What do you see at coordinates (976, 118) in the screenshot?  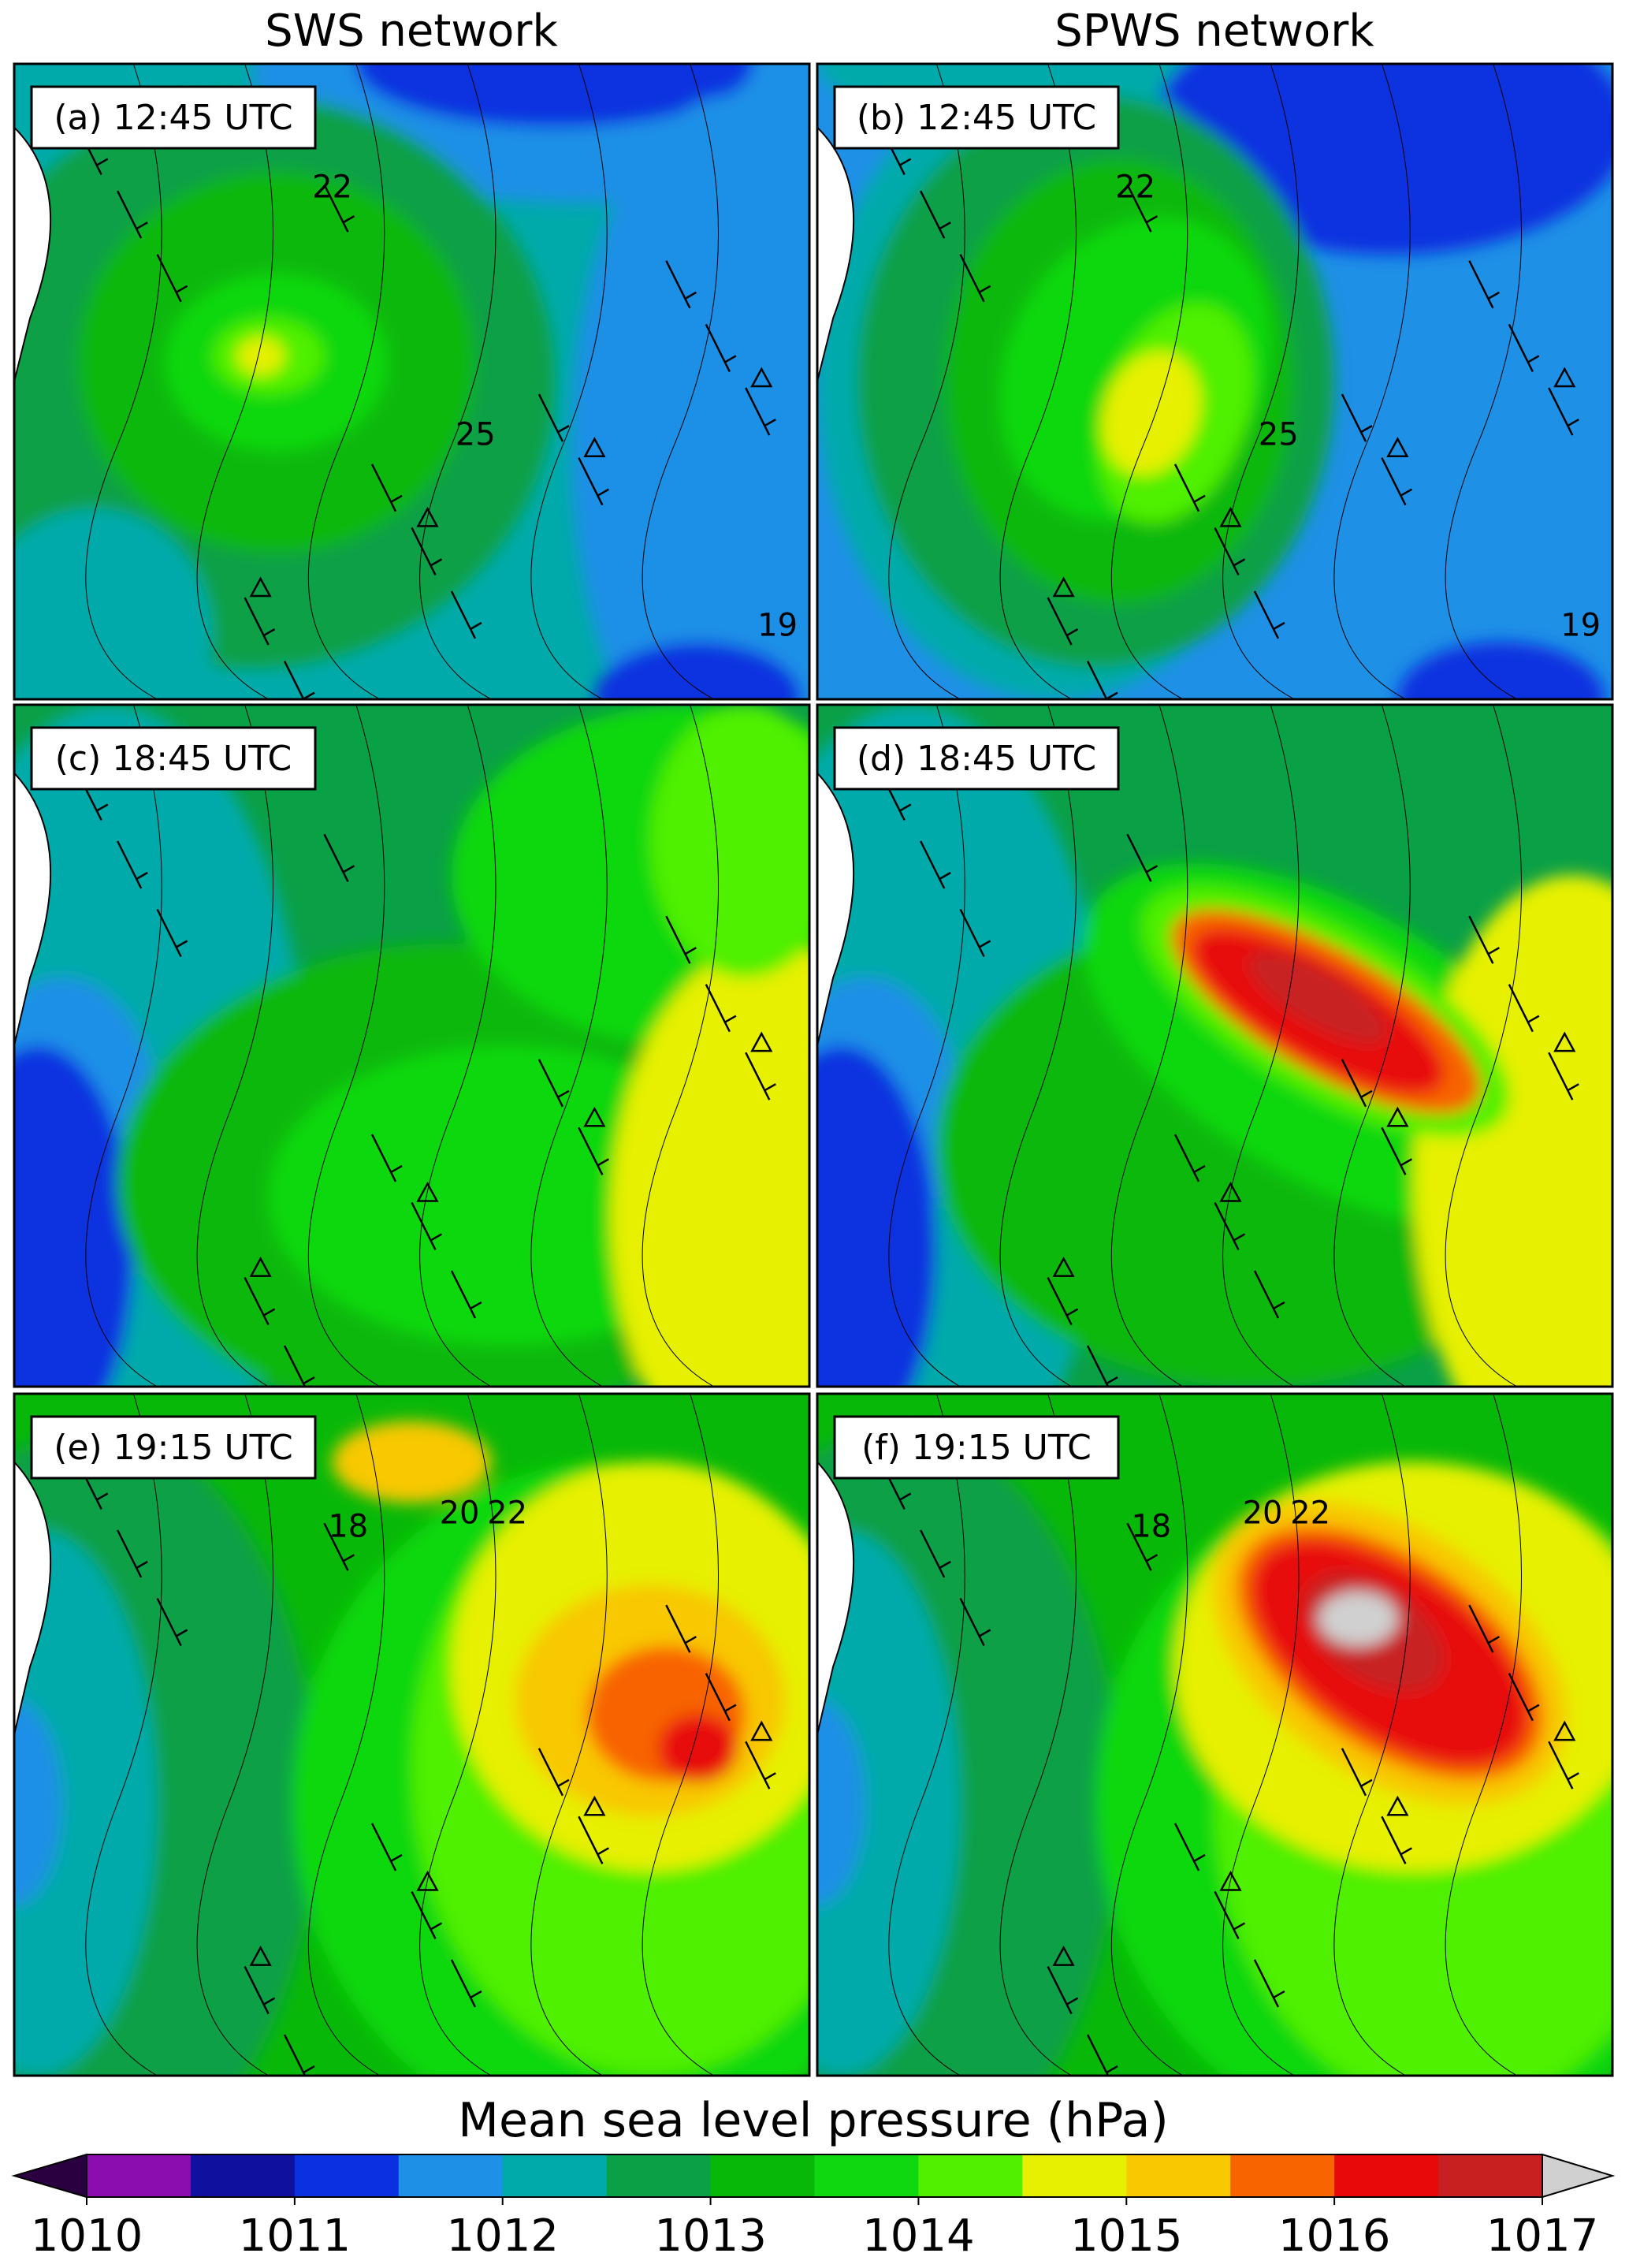 I see `panel-label: (b) 12:45 UTC` at bounding box center [976, 118].